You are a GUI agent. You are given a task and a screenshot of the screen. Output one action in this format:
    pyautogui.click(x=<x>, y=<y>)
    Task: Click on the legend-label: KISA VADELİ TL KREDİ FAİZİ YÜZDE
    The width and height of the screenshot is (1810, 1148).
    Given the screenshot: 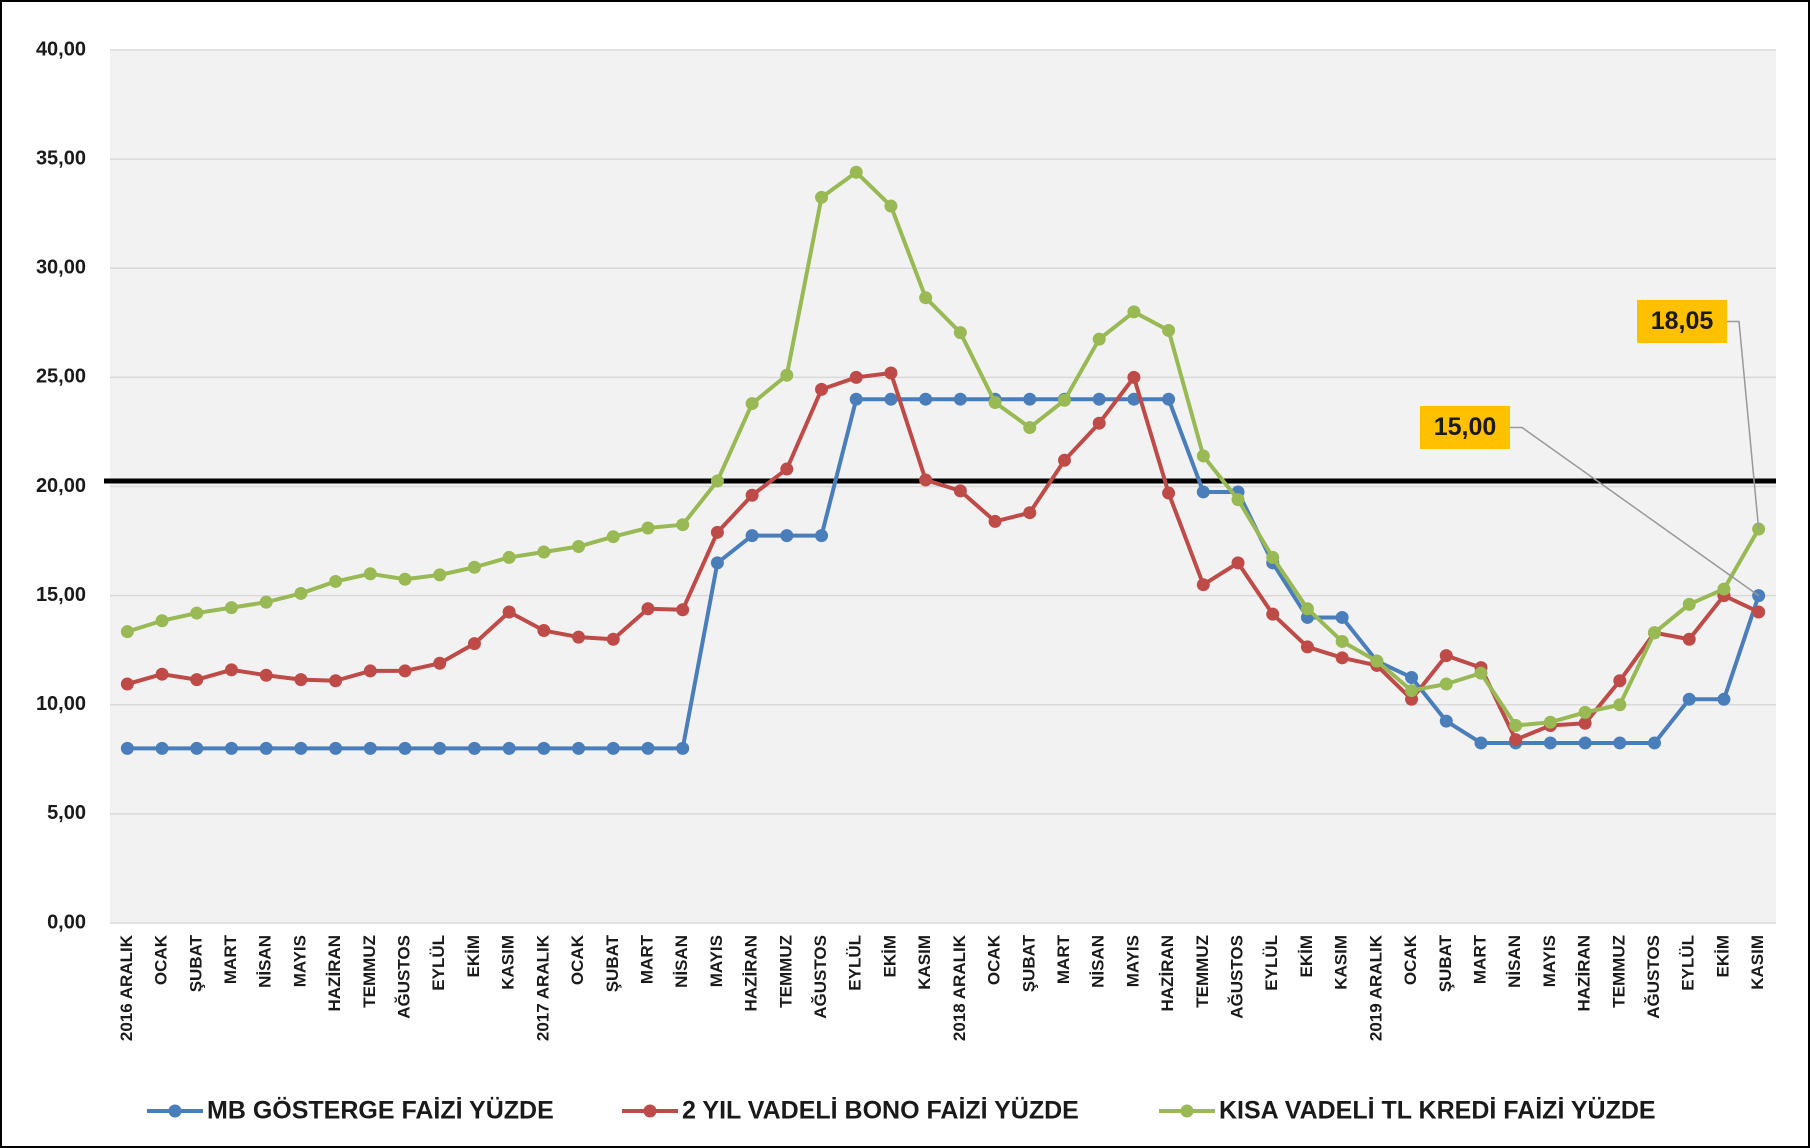 What is the action you would take?
    pyautogui.click(x=1437, y=1110)
    